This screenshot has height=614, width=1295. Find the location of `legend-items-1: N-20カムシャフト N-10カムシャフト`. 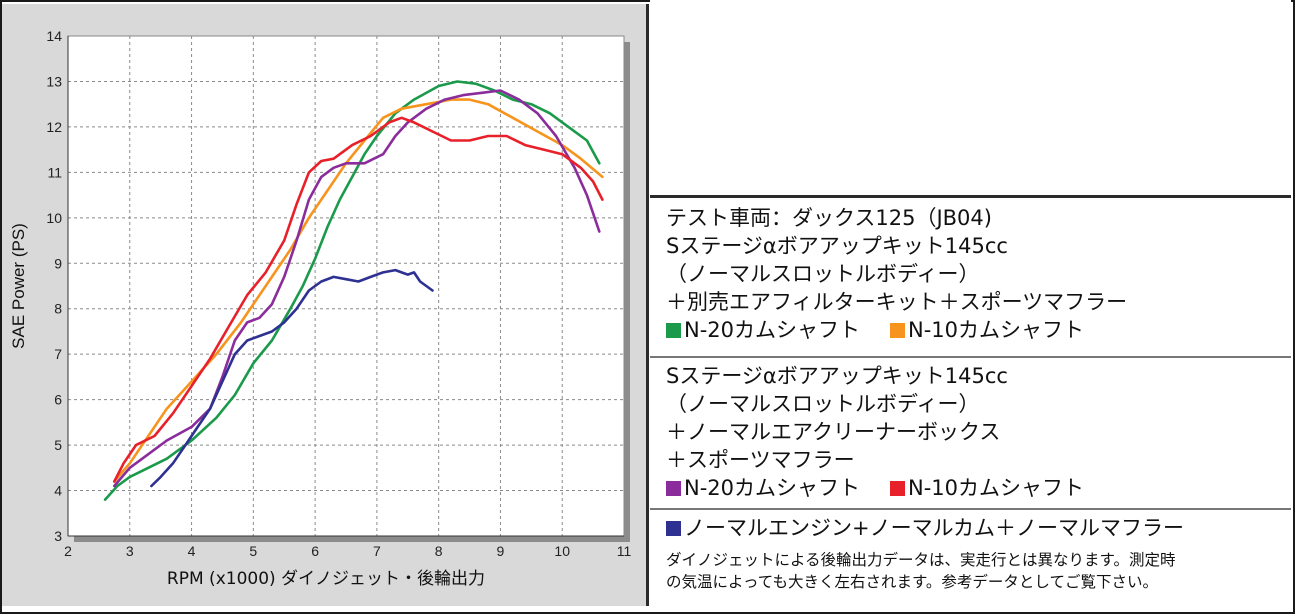

legend-items-1: N-20カムシャフト N-10カムシャフト is located at coordinates (875, 330).